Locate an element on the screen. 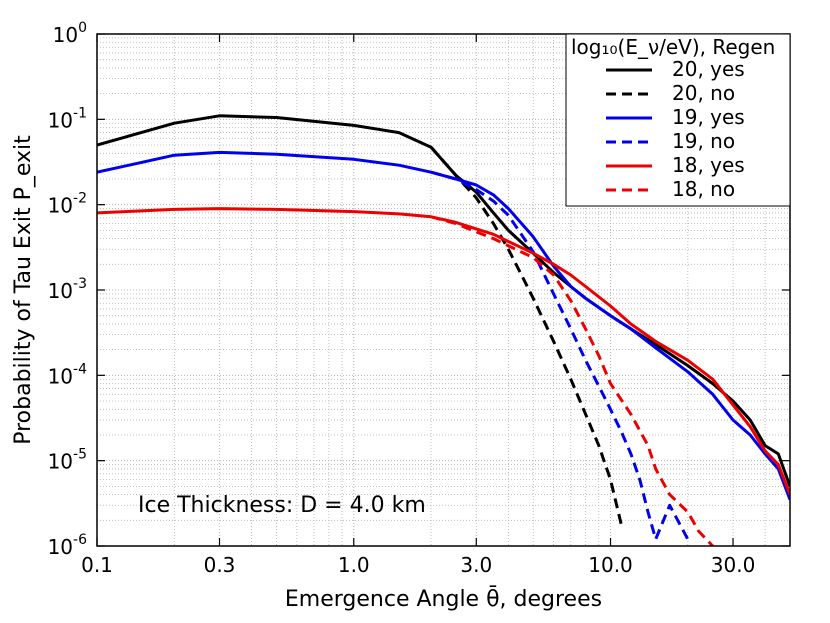  legend-label: 19, no is located at coordinates (703, 141).